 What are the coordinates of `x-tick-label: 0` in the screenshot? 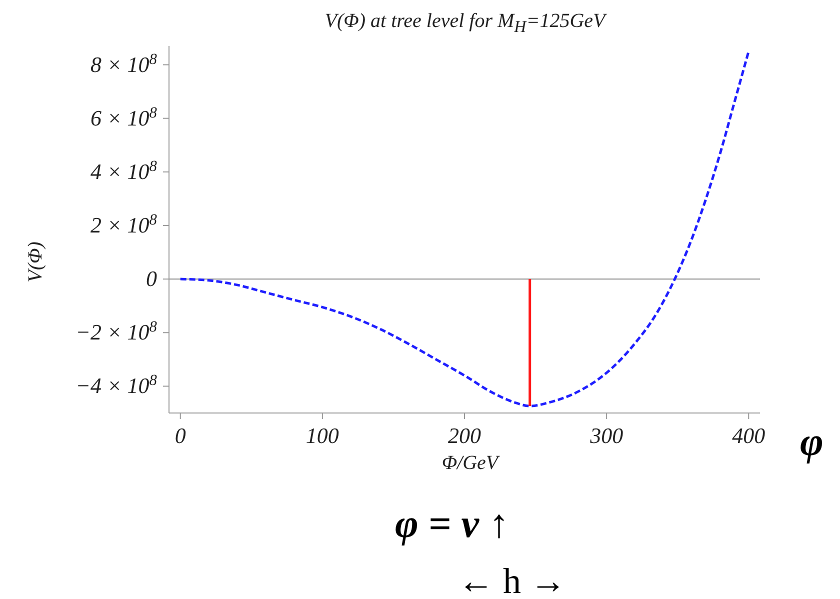 It's located at (180, 435).